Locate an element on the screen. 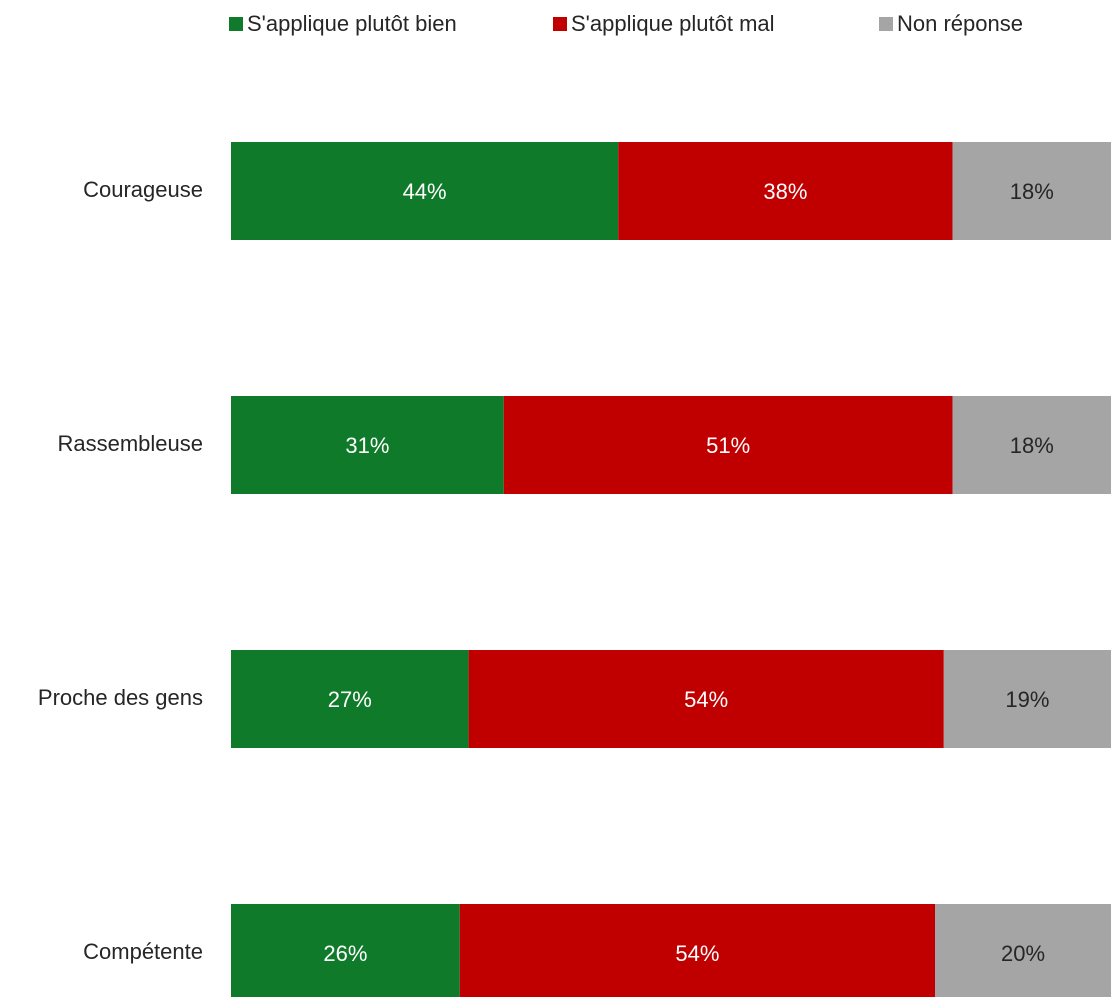 This screenshot has height=997, width=1111. data-label: 26% is located at coordinates (345, 953).